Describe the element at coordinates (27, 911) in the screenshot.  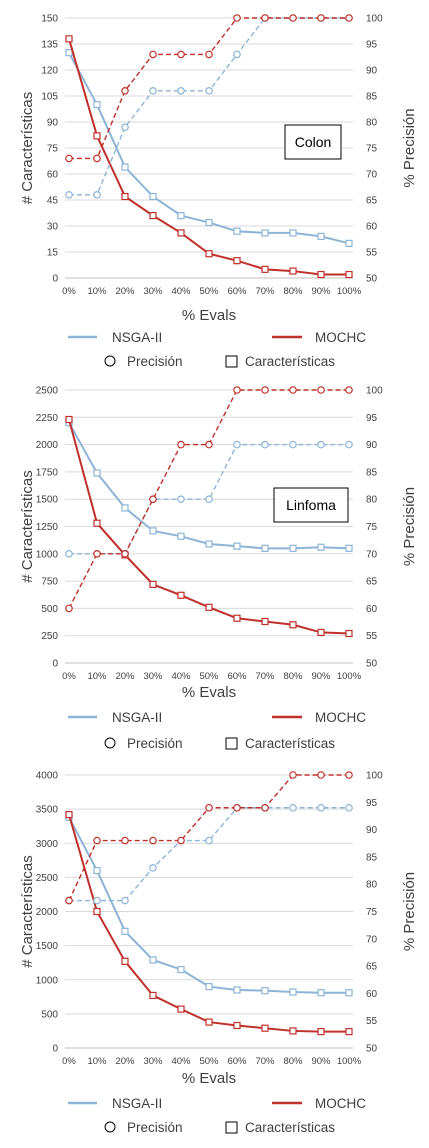
I see `y-left-axis-title: # Características` at that location.